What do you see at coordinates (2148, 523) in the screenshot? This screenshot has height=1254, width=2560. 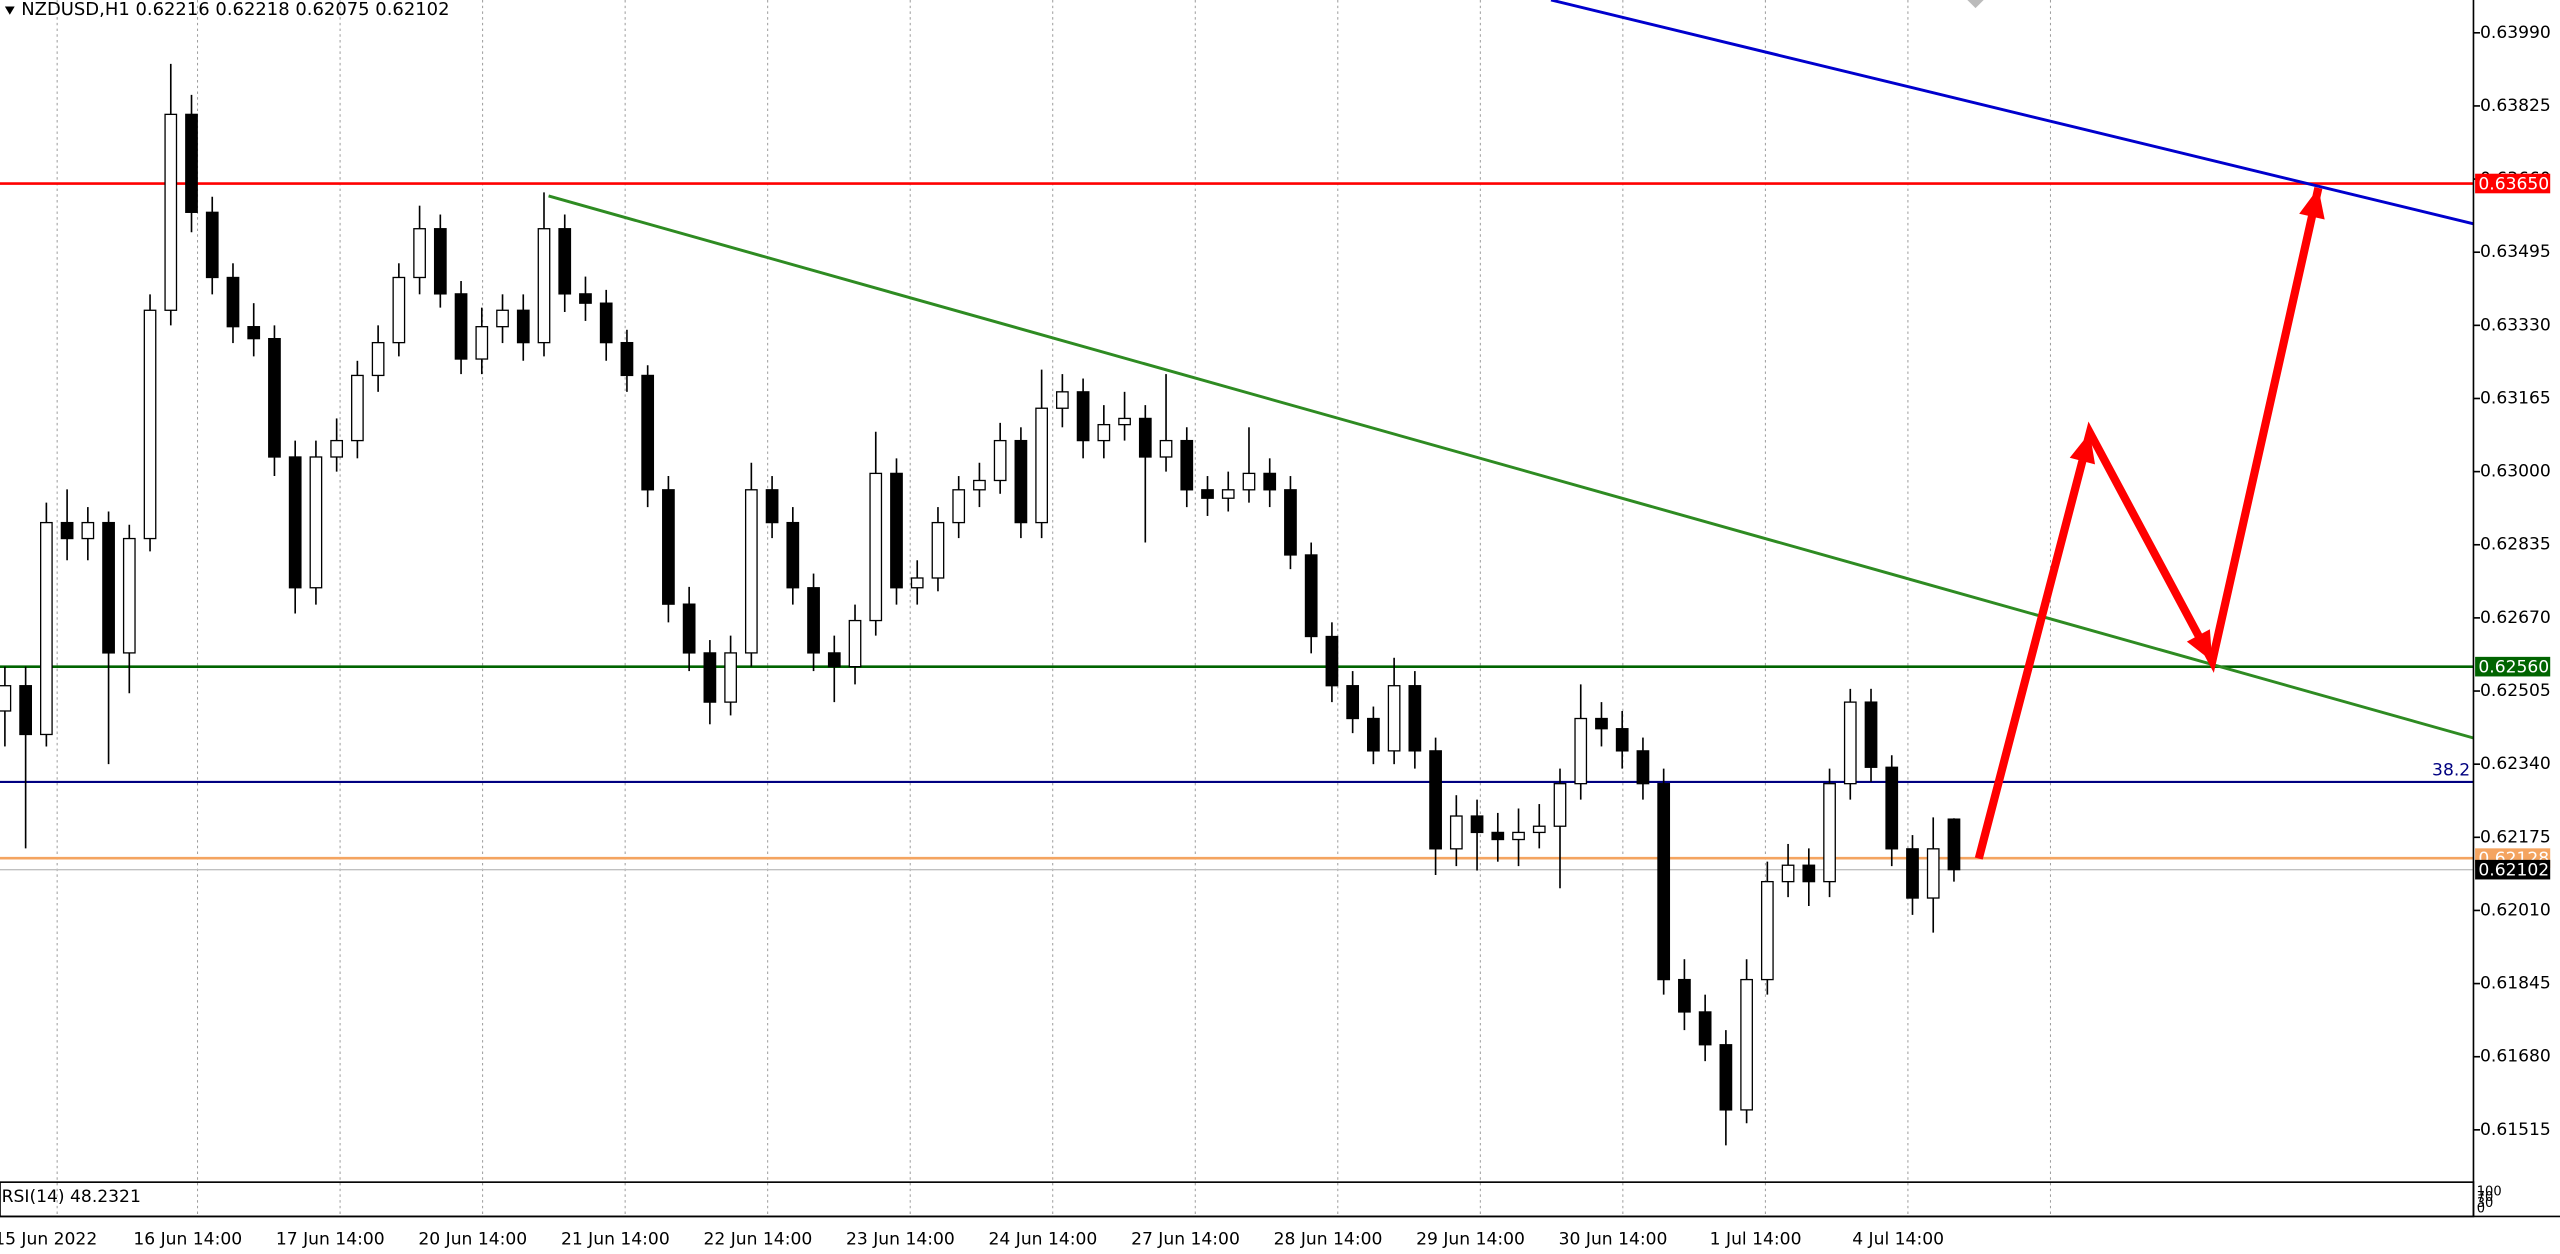 I see `forecast-arrow` at bounding box center [2148, 523].